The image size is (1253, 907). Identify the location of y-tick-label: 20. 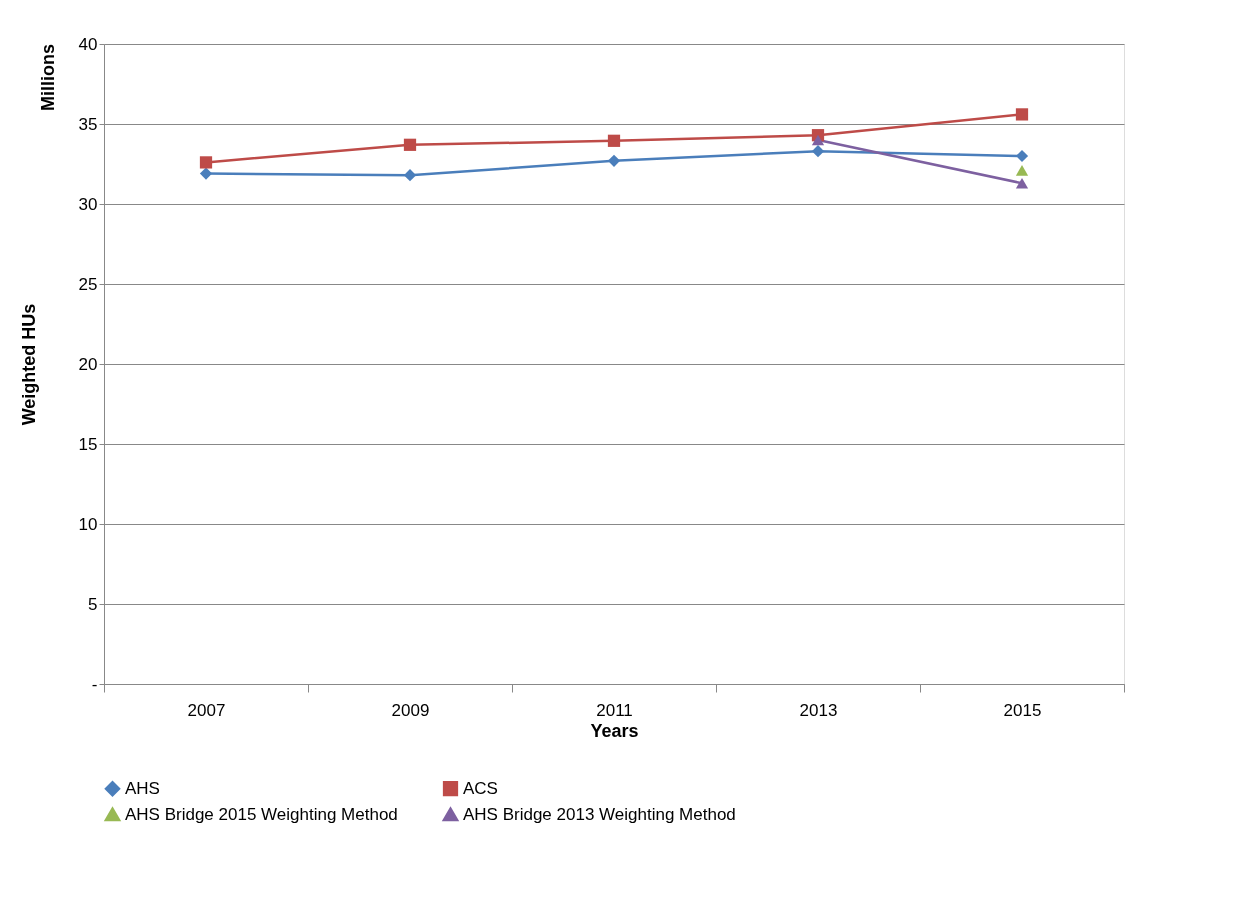
(88, 364).